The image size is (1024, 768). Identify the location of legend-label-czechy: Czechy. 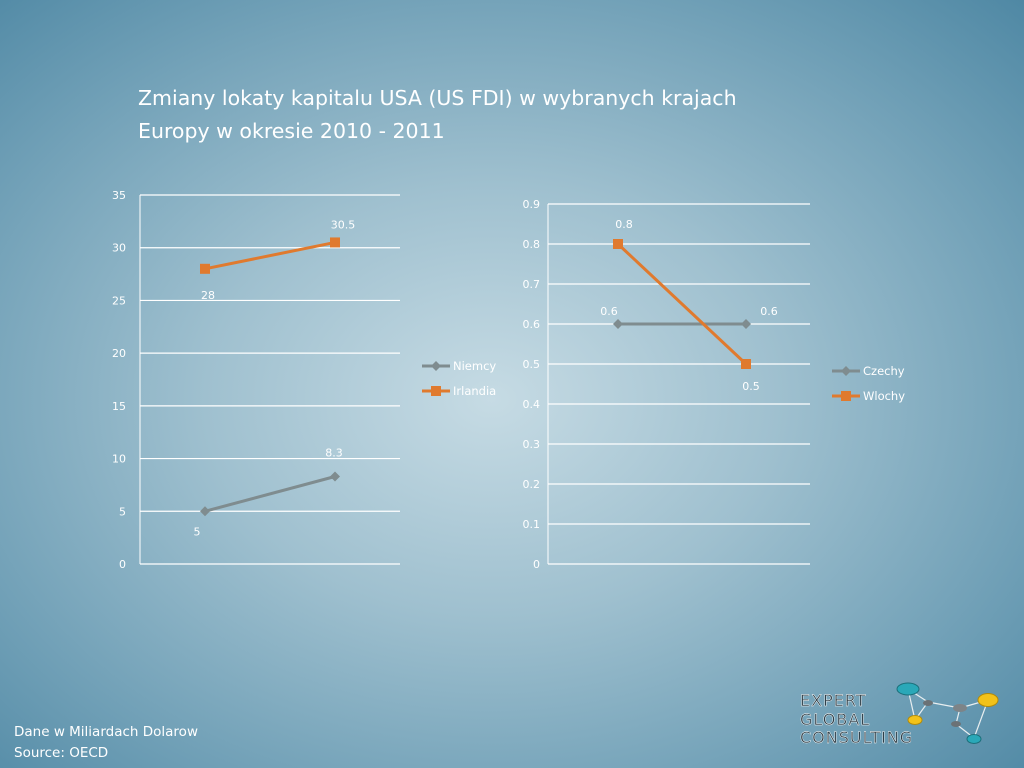
(884, 371).